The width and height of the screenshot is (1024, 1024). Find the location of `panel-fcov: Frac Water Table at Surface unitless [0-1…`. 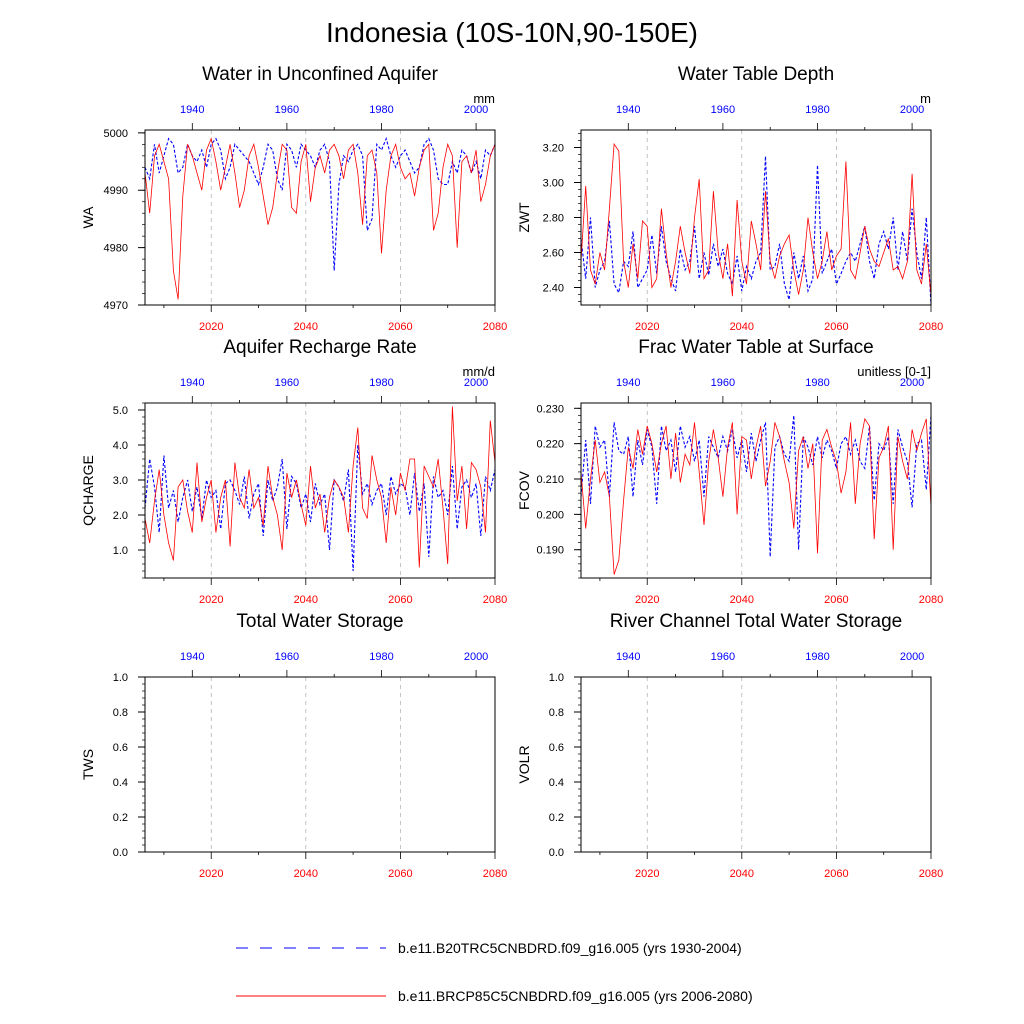

panel-fcov: Frac Water Table at Surface unitless [0-1… is located at coordinates (729, 471).